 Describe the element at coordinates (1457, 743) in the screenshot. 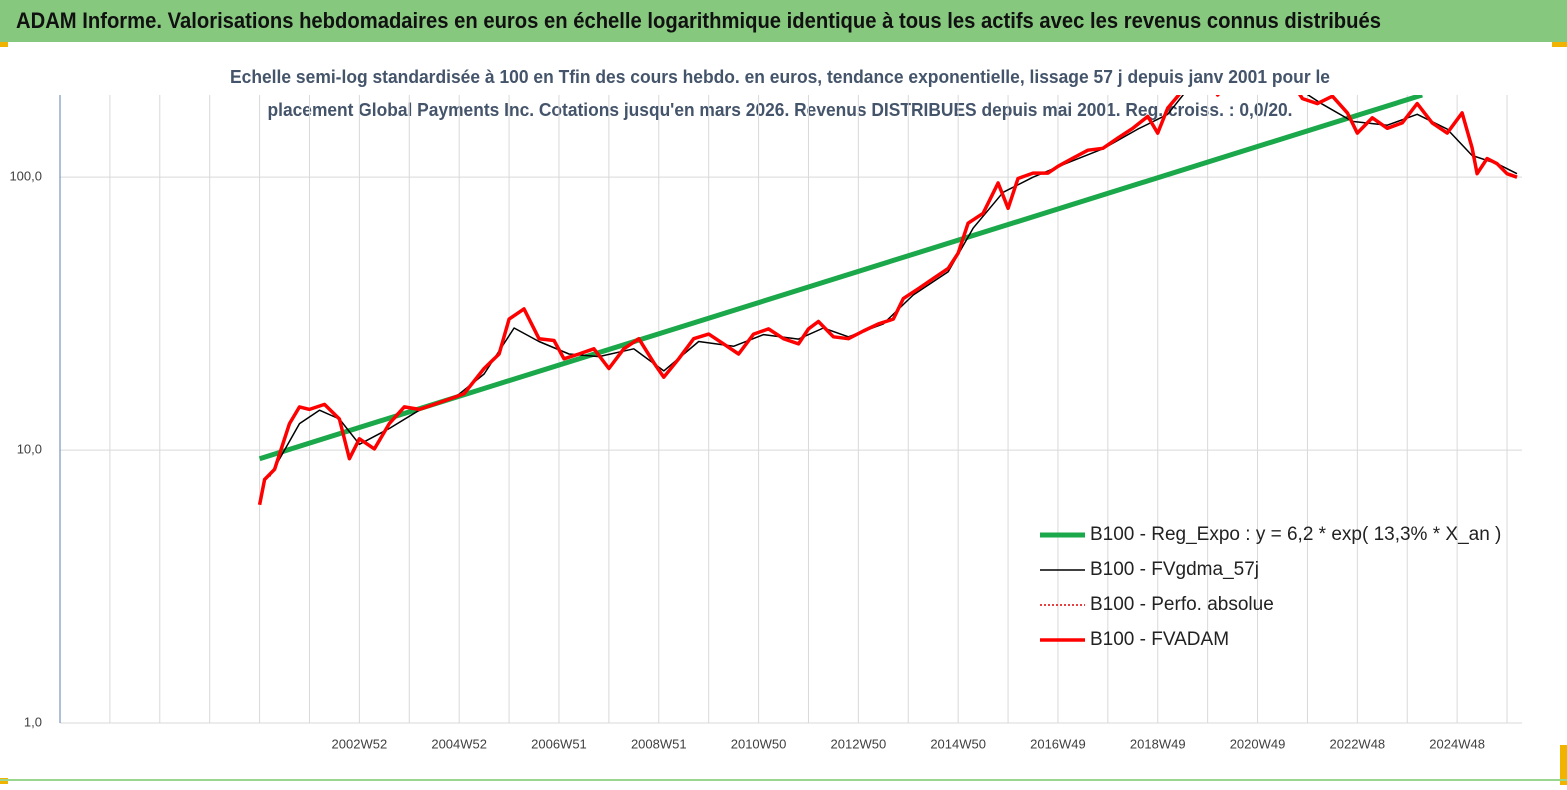

I see `x-tick-label: 2024W48` at that location.